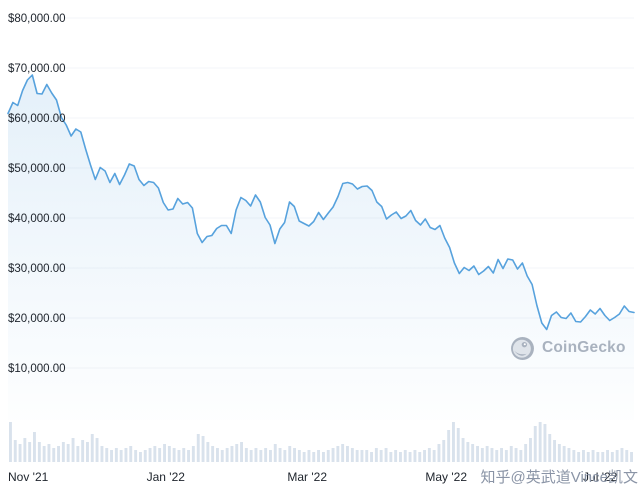 Image resolution: width=640 pixels, height=494 pixels. Describe the element at coordinates (600, 477) in the screenshot. I see `x-axis-tick-label: Jul '22` at that location.